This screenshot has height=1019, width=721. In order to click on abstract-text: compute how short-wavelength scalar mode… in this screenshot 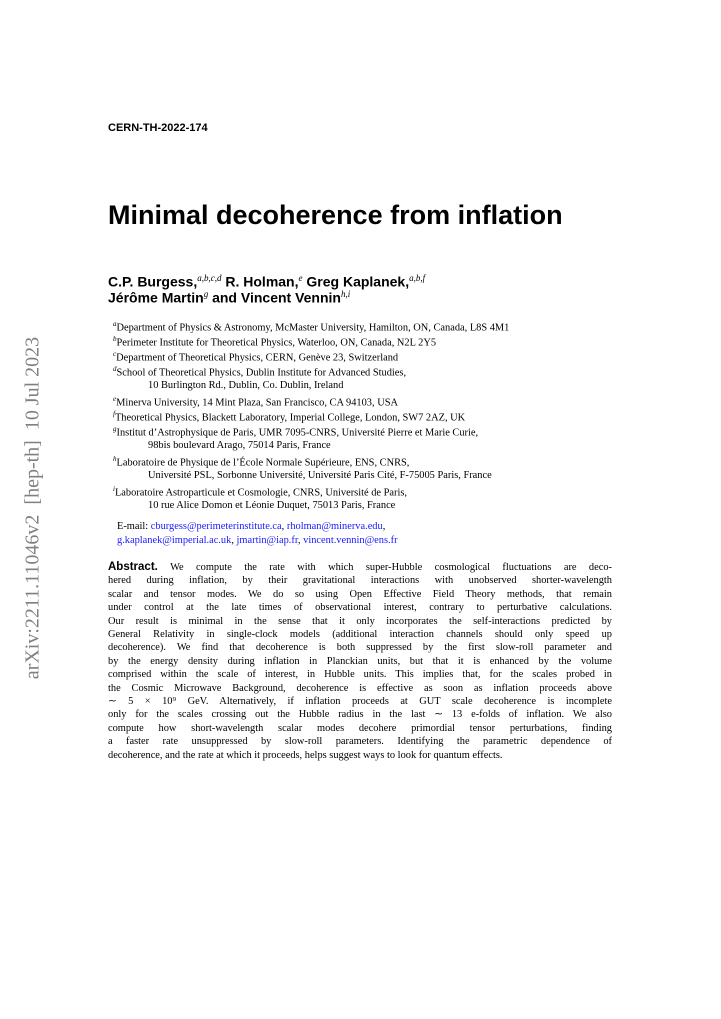, I will do `click(360, 728)`.